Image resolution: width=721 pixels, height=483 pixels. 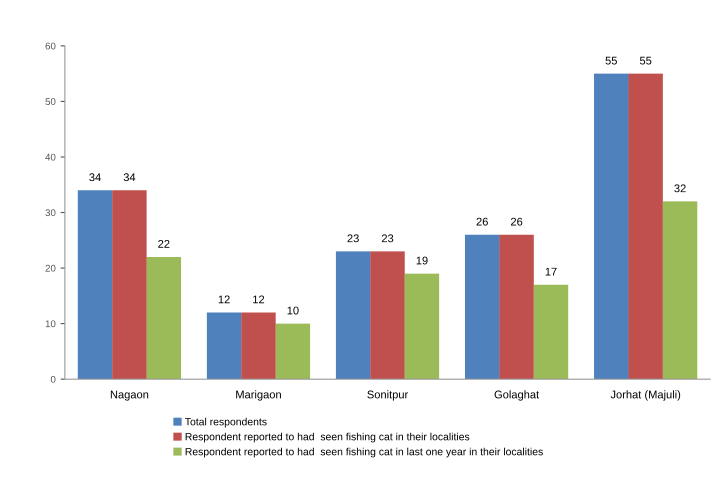 What do you see at coordinates (645, 395) in the screenshot?
I see `x-tick-label: Jorhat (Majuli)` at bounding box center [645, 395].